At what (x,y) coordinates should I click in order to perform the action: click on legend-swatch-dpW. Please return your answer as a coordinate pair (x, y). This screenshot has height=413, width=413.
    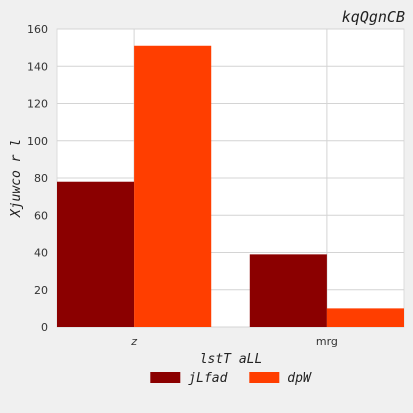
    Looking at the image, I should click on (264, 377).